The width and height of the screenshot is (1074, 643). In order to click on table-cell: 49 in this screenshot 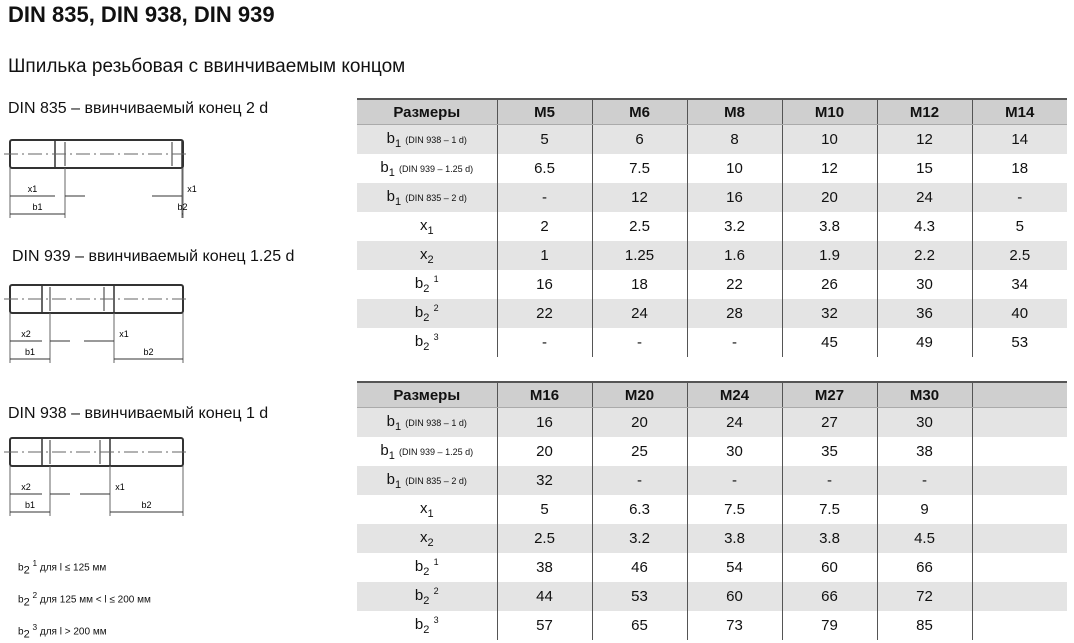, I will do `click(924, 342)`.